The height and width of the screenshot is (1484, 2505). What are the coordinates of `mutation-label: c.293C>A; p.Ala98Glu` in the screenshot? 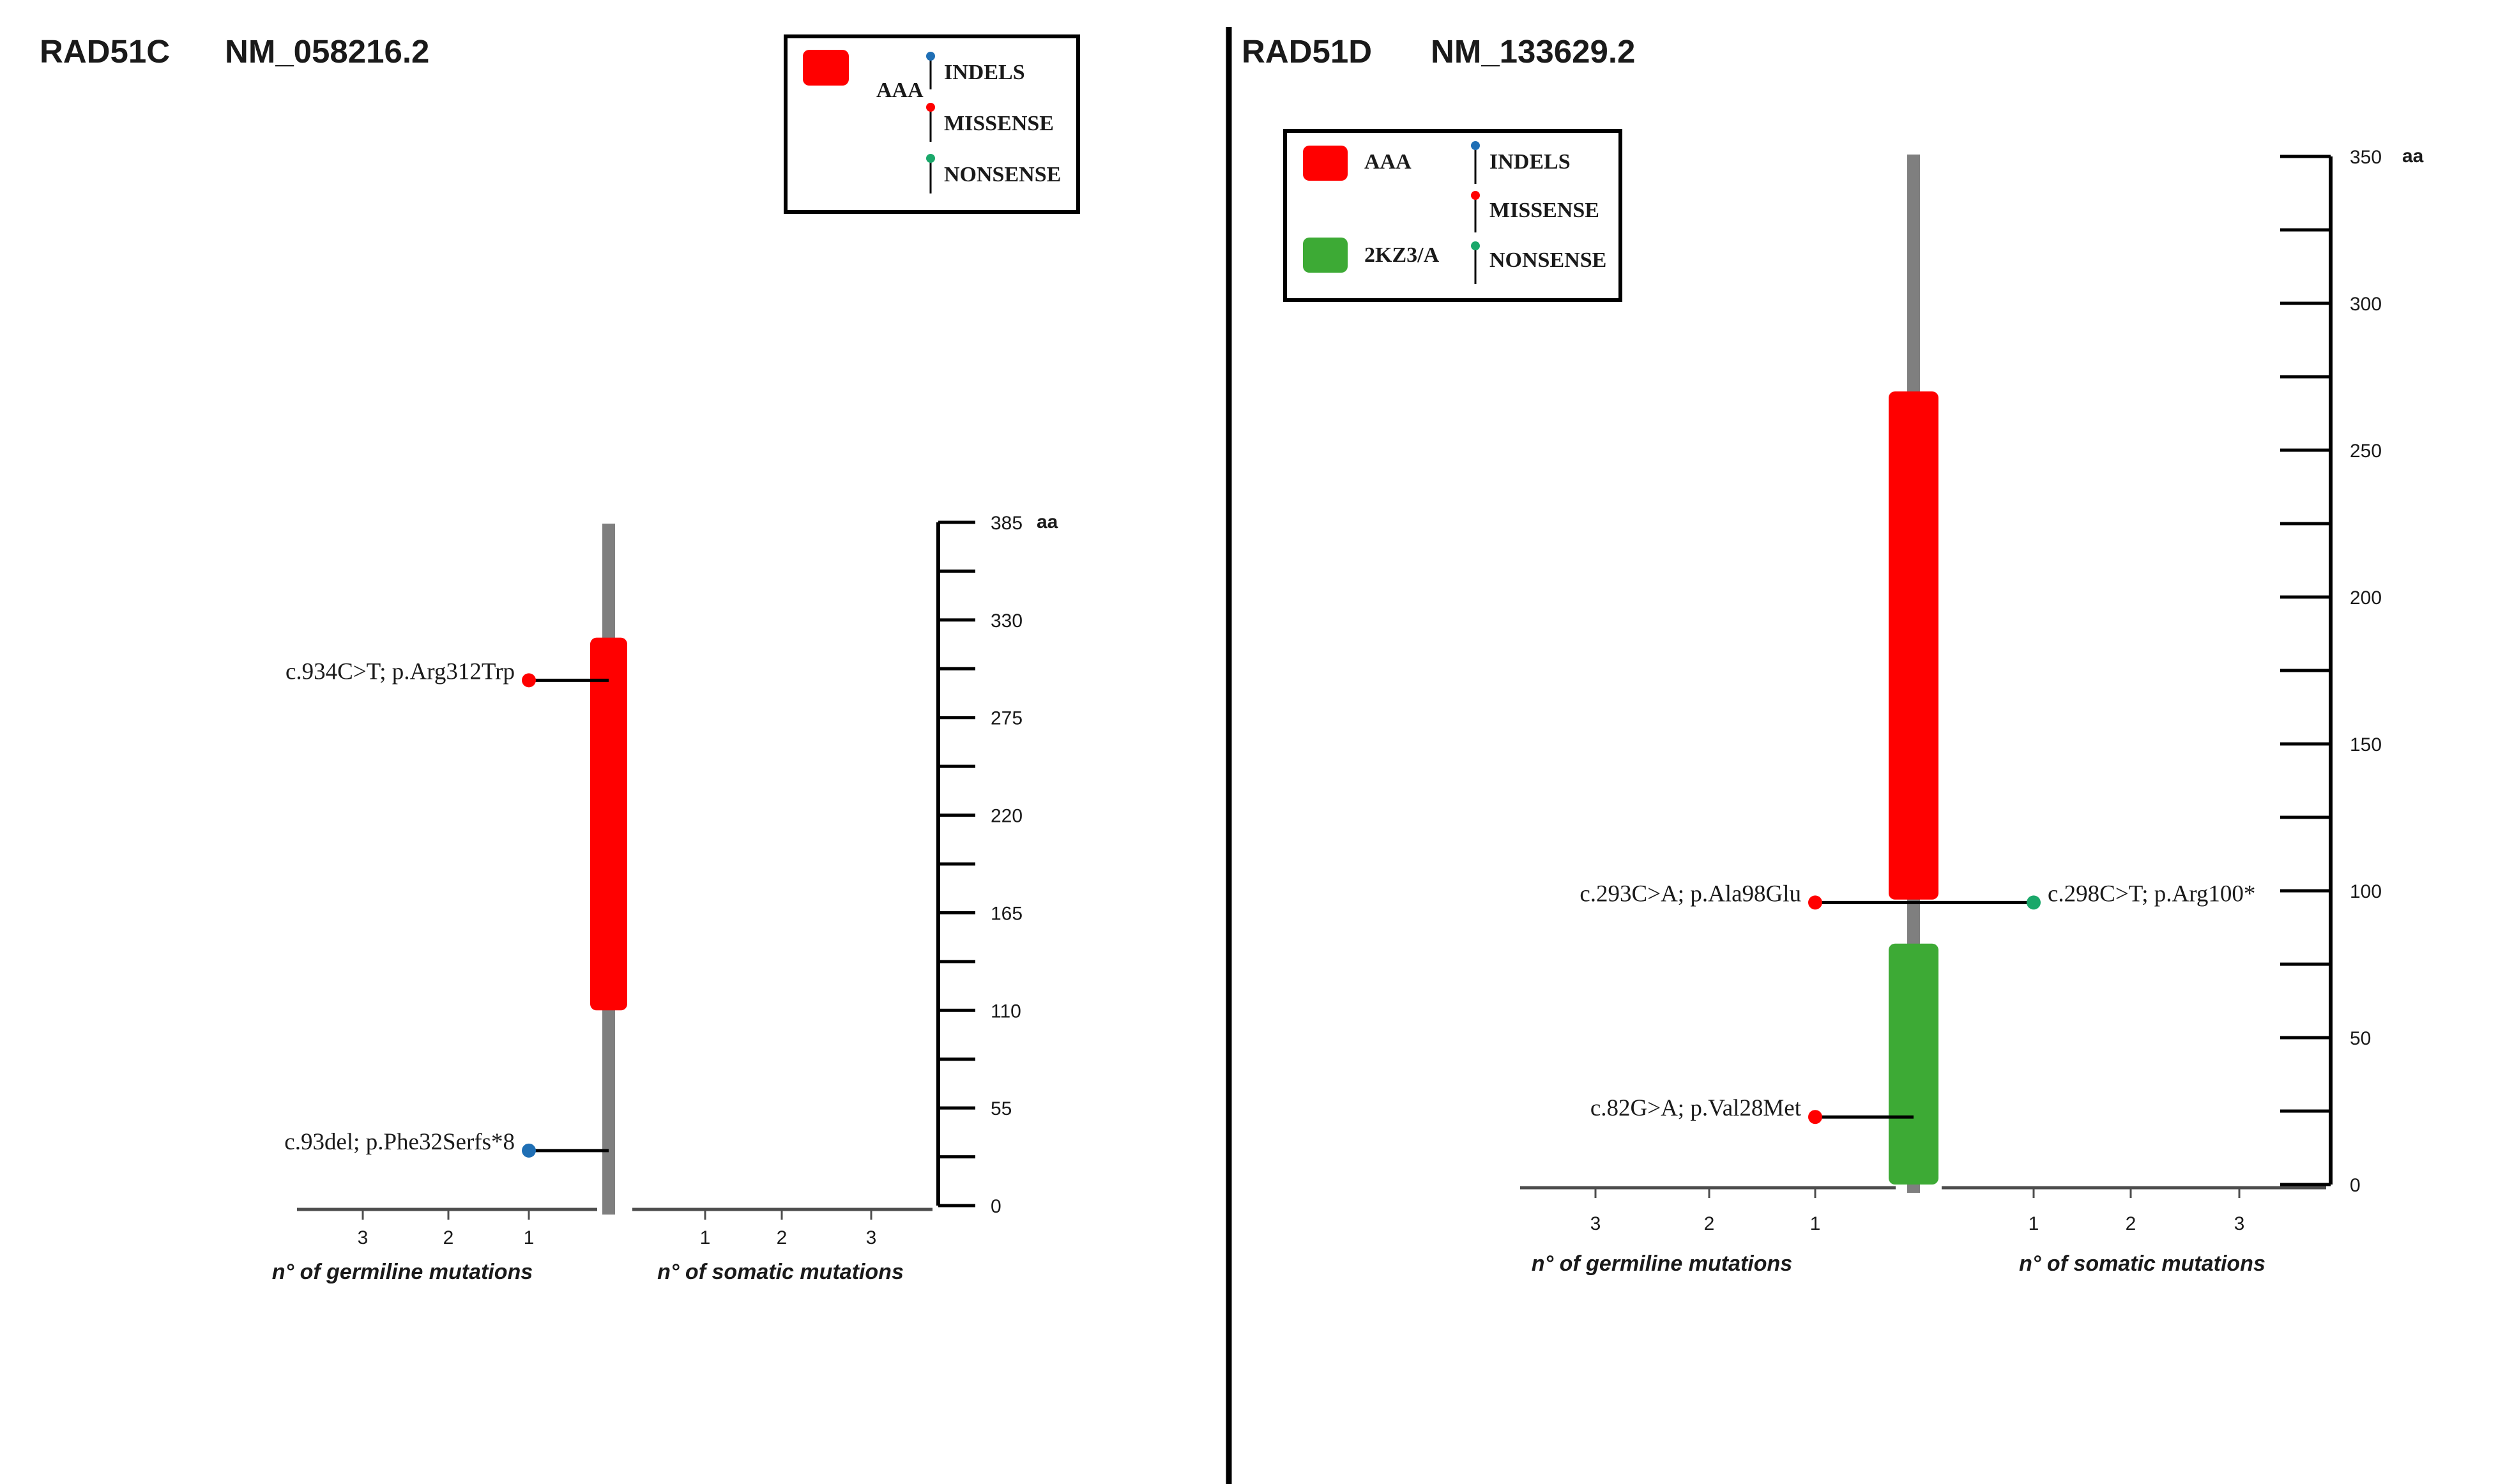 It's located at (1691, 894).